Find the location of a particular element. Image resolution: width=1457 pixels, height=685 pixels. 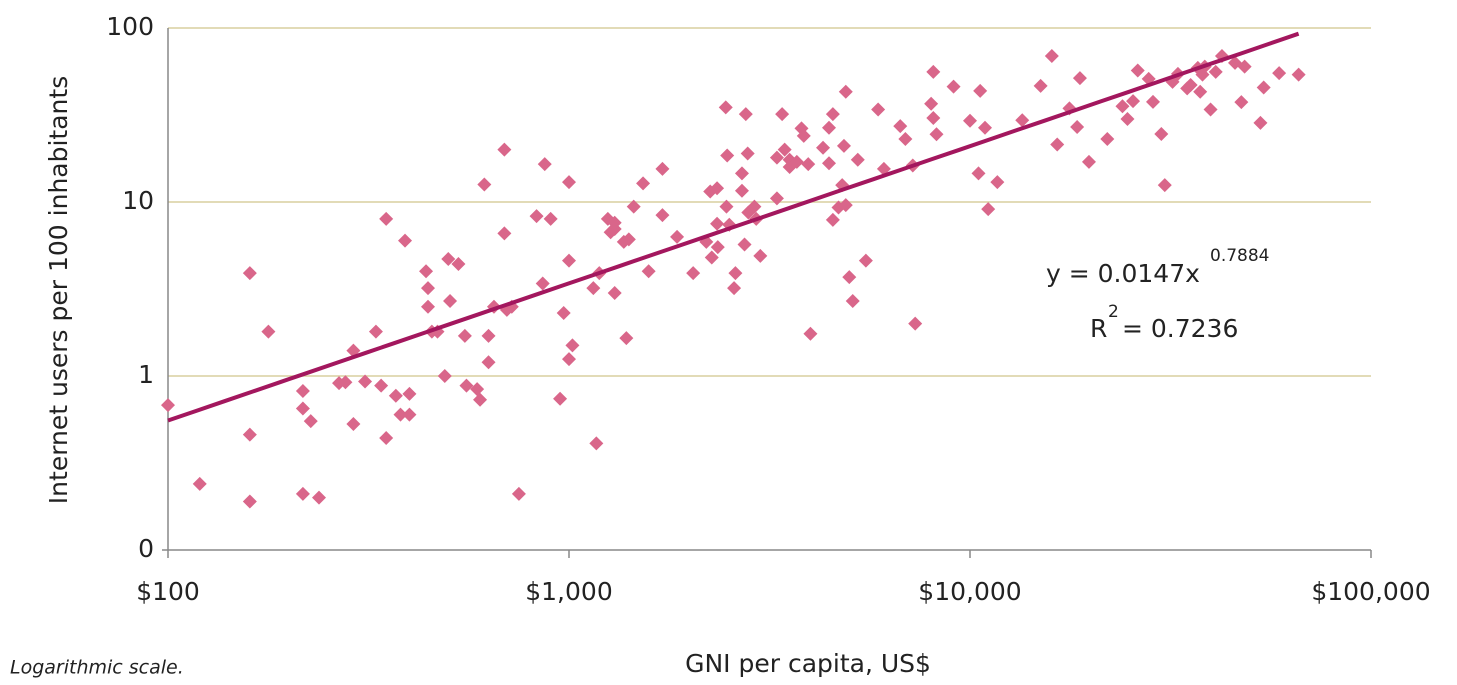

note: Logarithmic scale. is located at coordinates (97, 668).